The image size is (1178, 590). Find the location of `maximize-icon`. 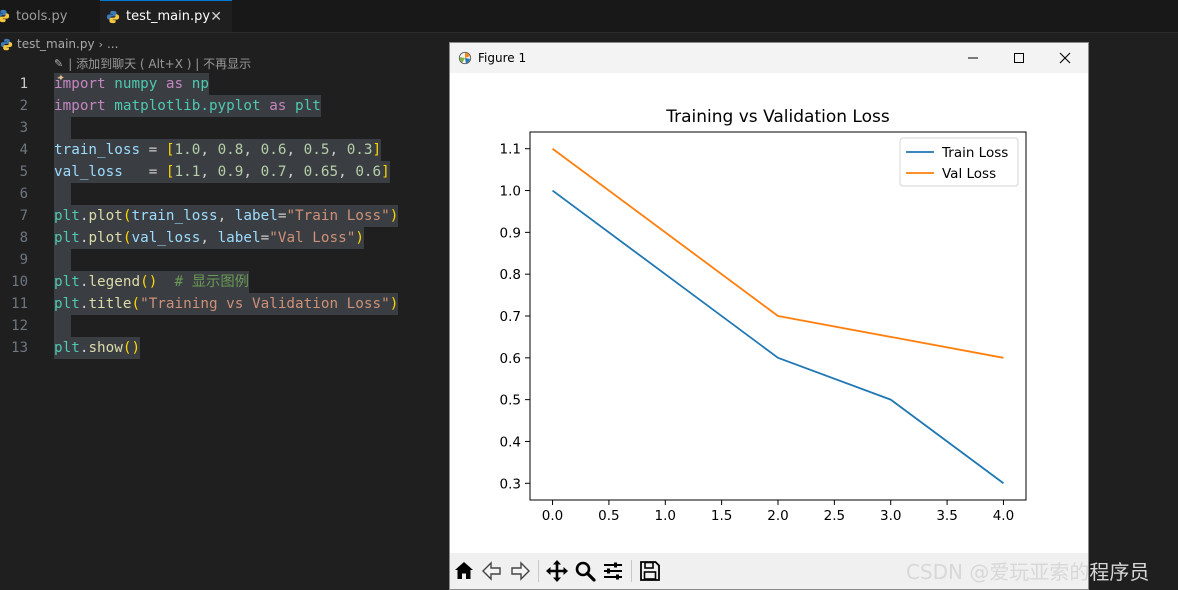

maximize-icon is located at coordinates (1019, 58).